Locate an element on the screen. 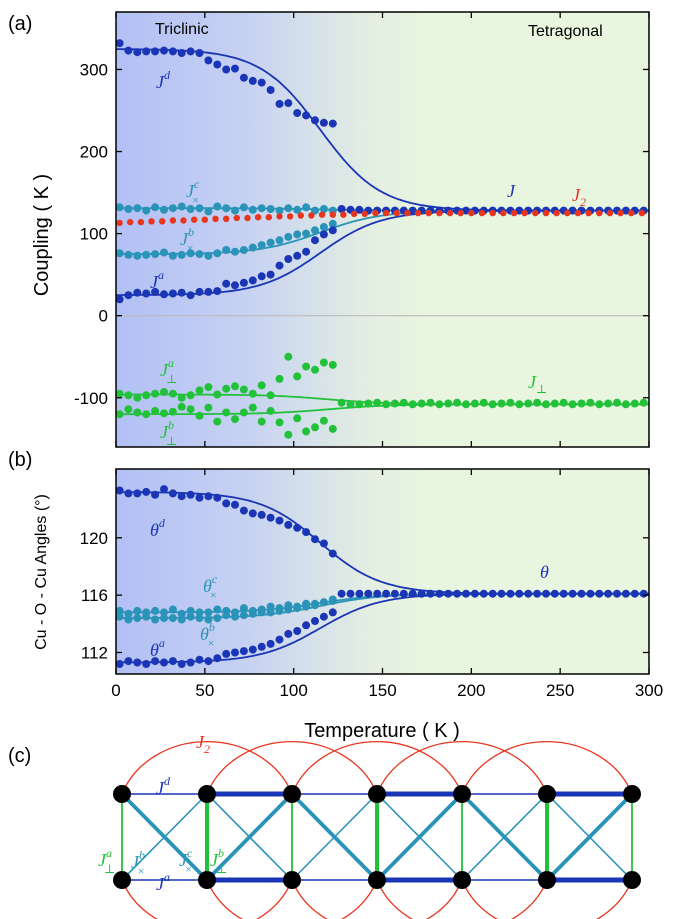 This screenshot has width=696, height=919. lattice-label-Jx-c: Jc × is located at coordinates (186, 861).